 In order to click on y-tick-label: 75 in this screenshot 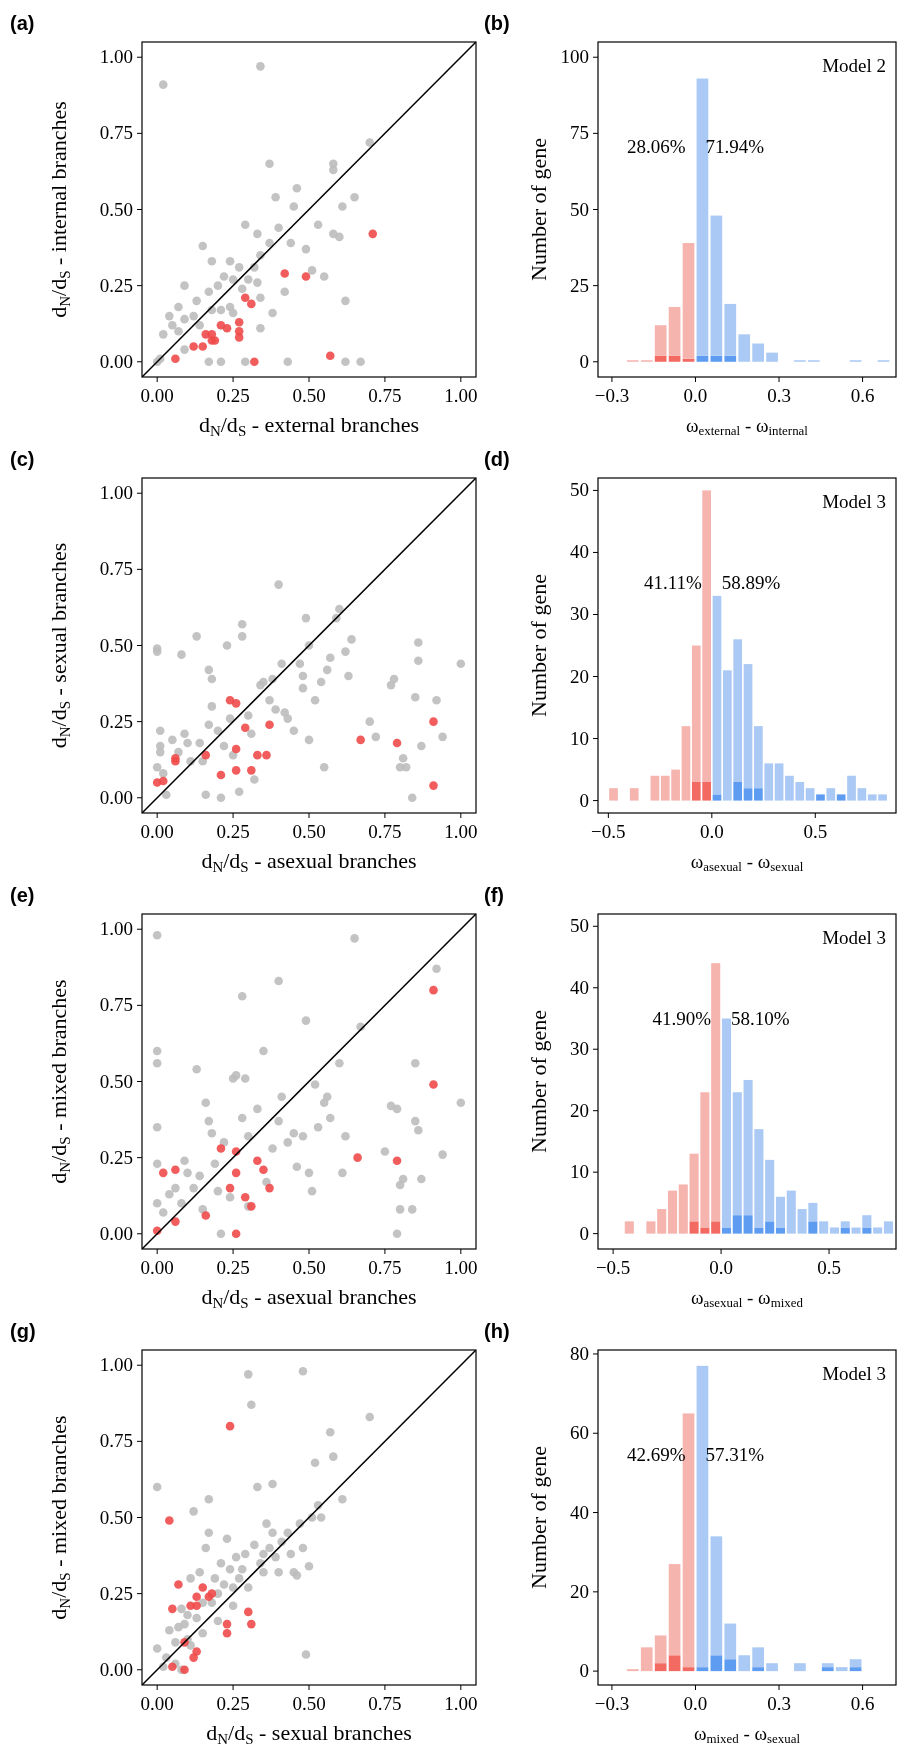, I will do `click(579, 133)`.